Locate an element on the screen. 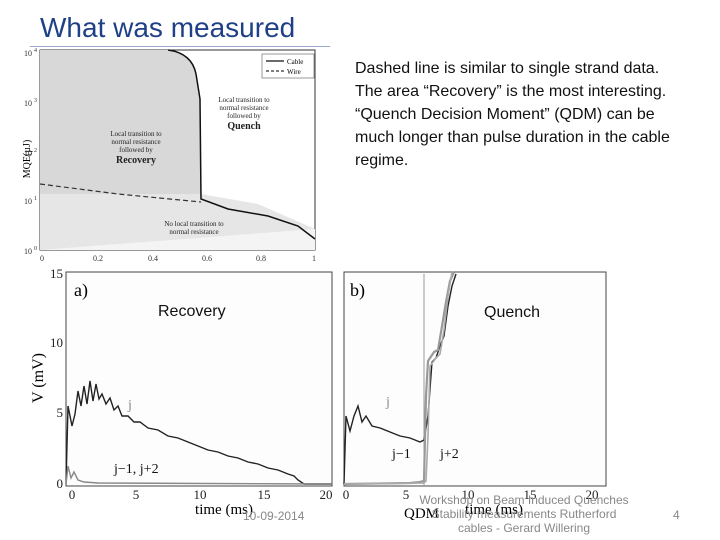  y-tick-exponent: 0 is located at coordinates (35, 249).